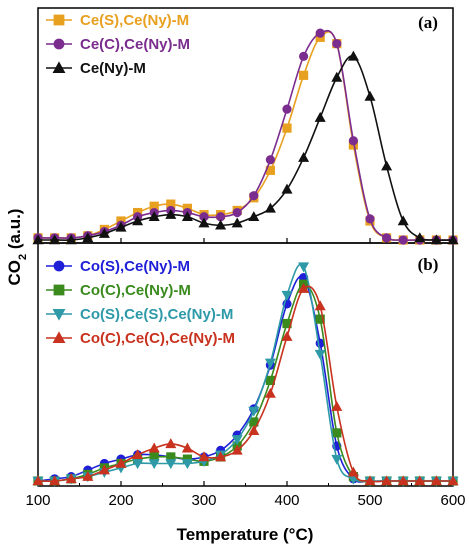 The width and height of the screenshot is (469, 550). Describe the element at coordinates (134, 20) in the screenshot. I see `legend-label: Ce(S),Ce(Ny)-M` at that location.